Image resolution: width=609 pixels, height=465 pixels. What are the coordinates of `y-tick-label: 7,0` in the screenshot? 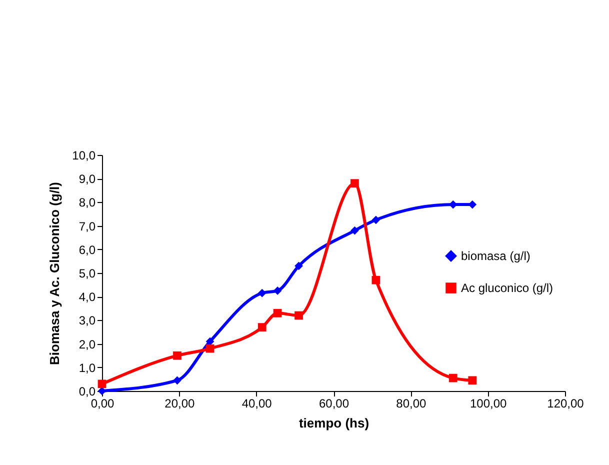 It's located at (87, 226).